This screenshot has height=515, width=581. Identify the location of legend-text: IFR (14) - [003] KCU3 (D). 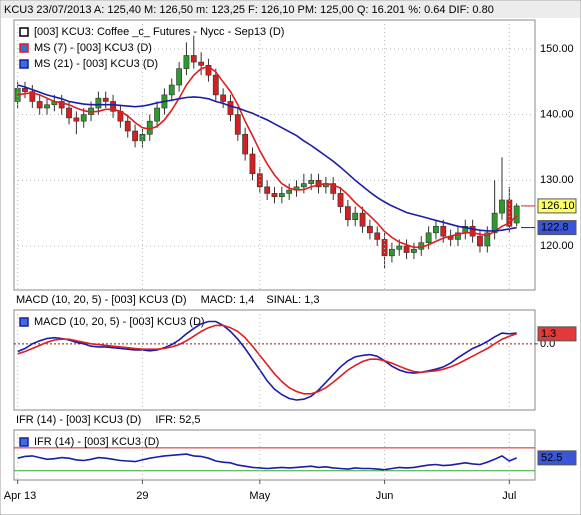
(96, 442).